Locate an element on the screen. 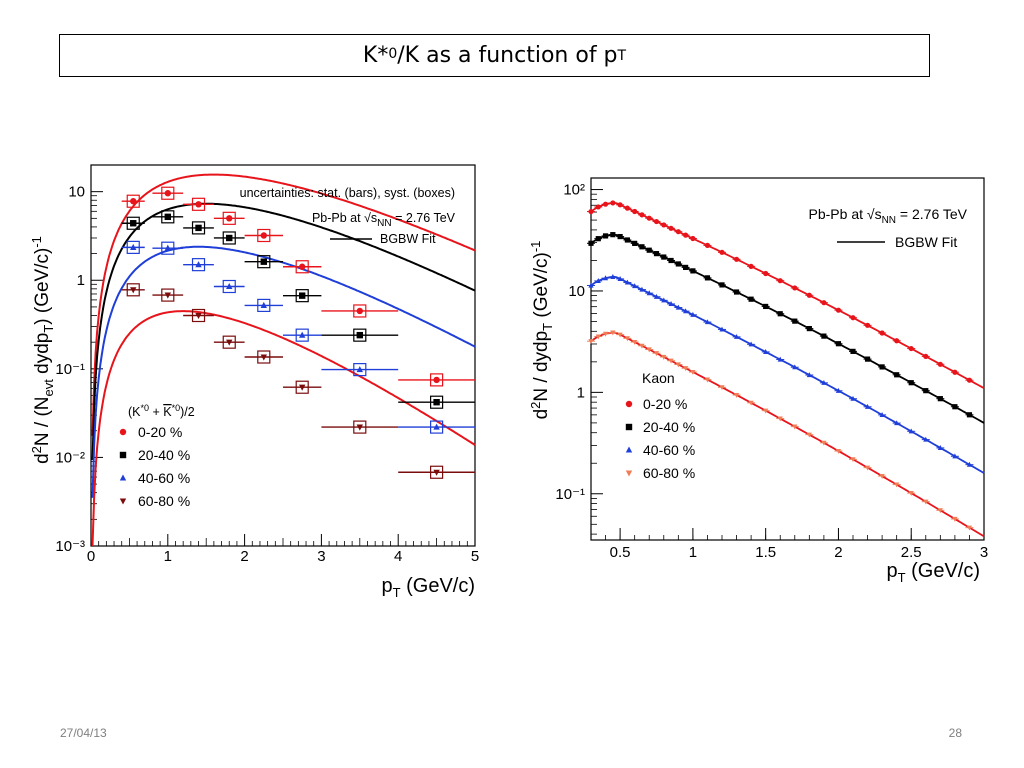  kstar-x-tick-label: 4 is located at coordinates (398, 556).